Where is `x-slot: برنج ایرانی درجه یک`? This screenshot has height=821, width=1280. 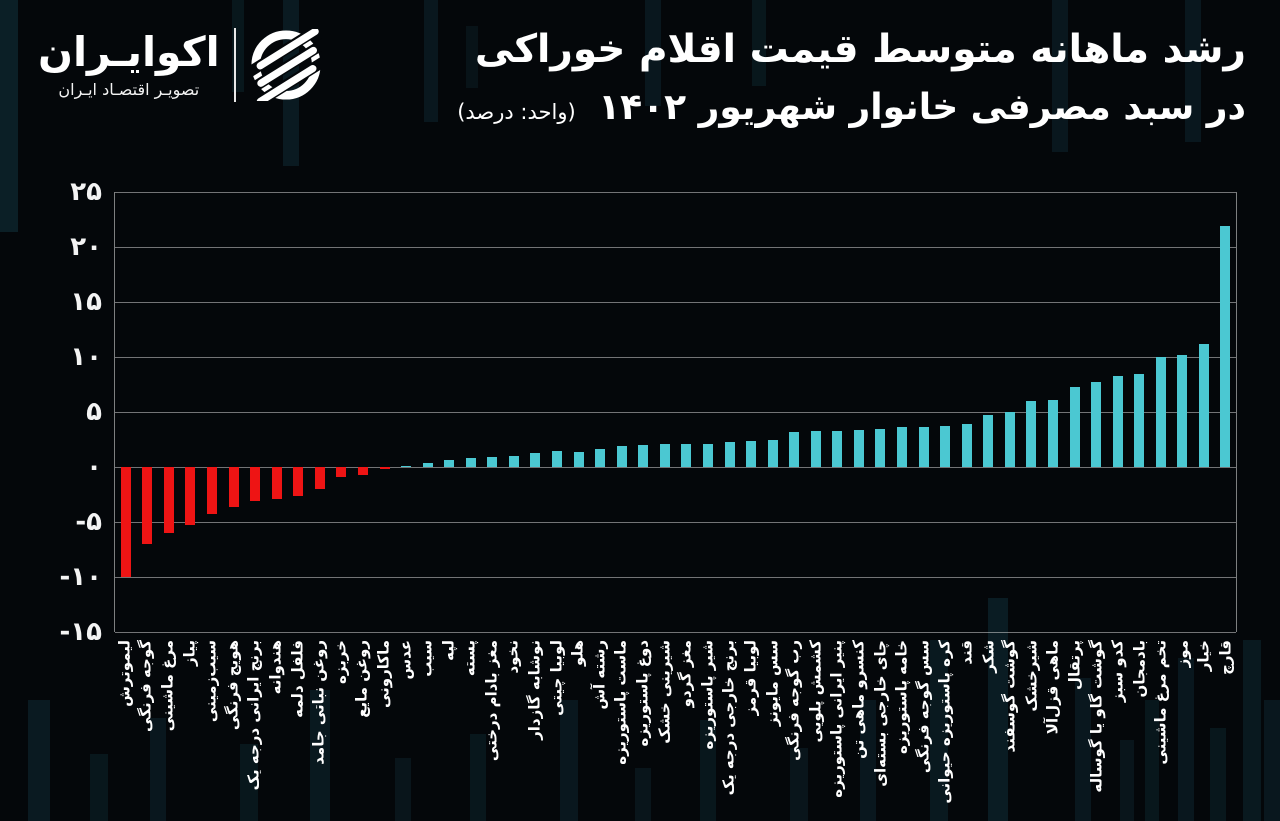
x-slot: برنج ایرانی درجه یک is located at coordinates (255, 730).